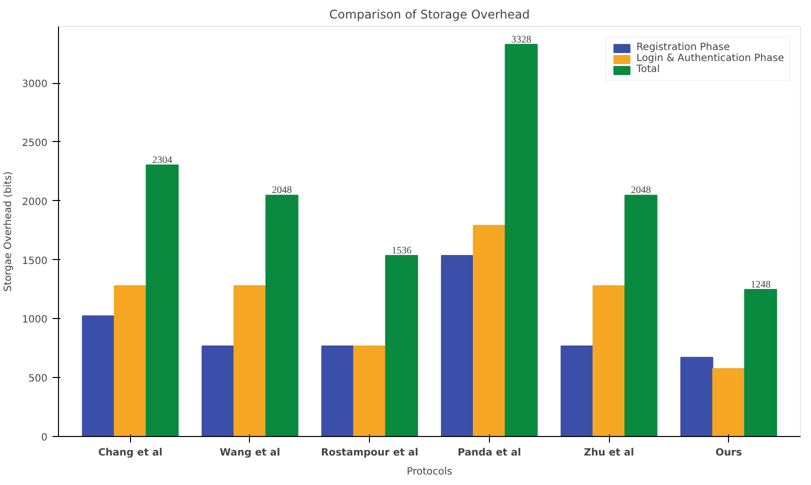  Describe the element at coordinates (162, 160) in the screenshot. I see `data-label: 2304` at that location.